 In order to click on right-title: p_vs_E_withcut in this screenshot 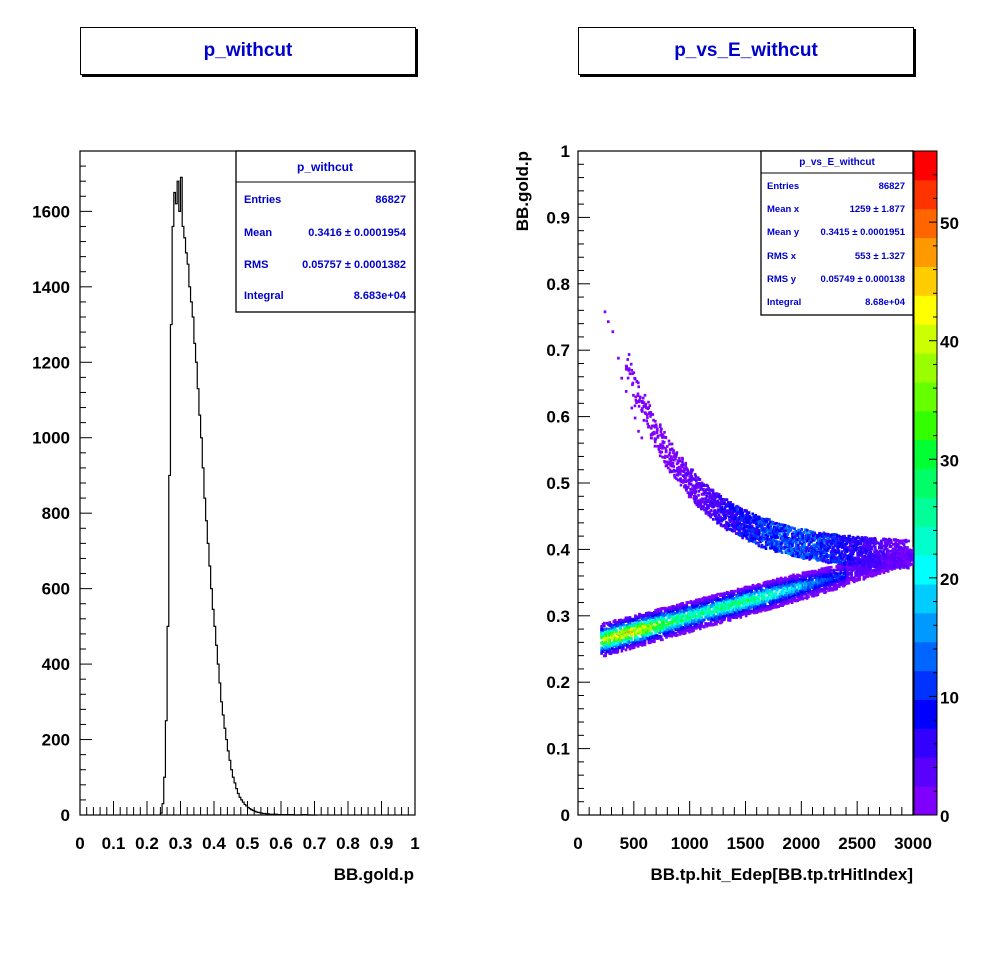, I will do `click(746, 50)`.